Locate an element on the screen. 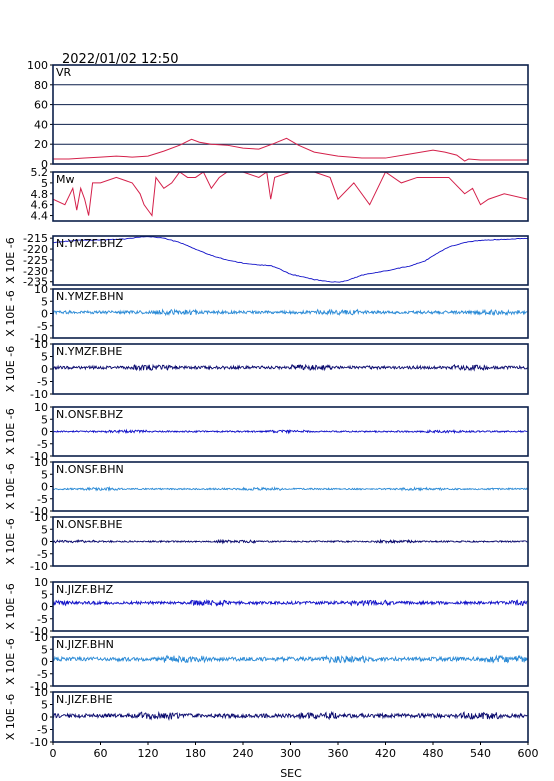 The height and width of the screenshot is (781, 554). x-tick-label: 360 is located at coordinates (338, 753).